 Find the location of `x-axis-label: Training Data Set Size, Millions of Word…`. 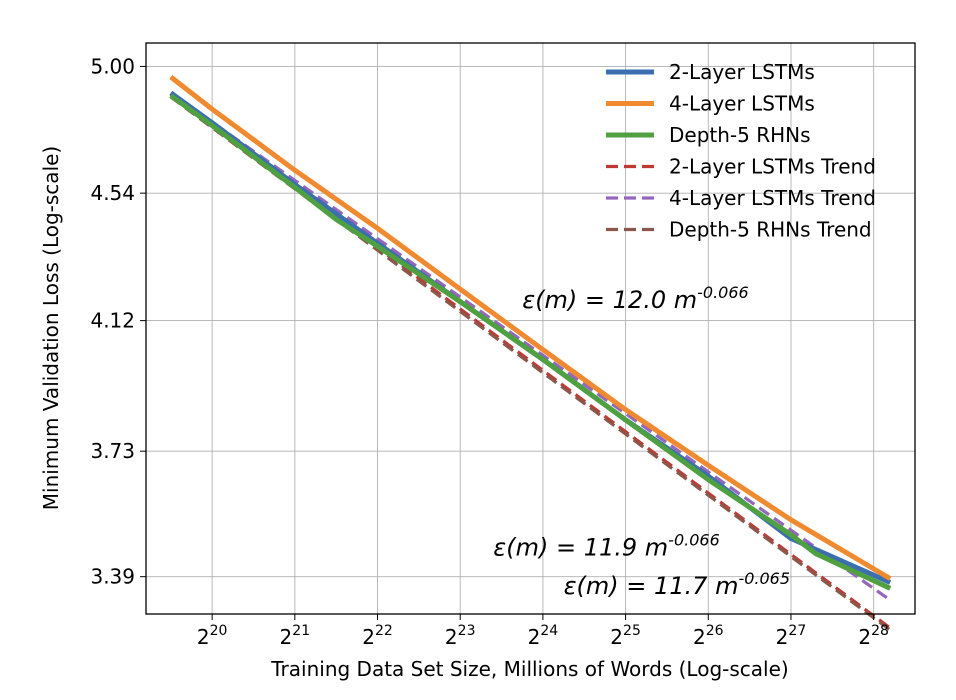

x-axis-label: Training Data Set Size, Millions of Word… is located at coordinates (529, 669).